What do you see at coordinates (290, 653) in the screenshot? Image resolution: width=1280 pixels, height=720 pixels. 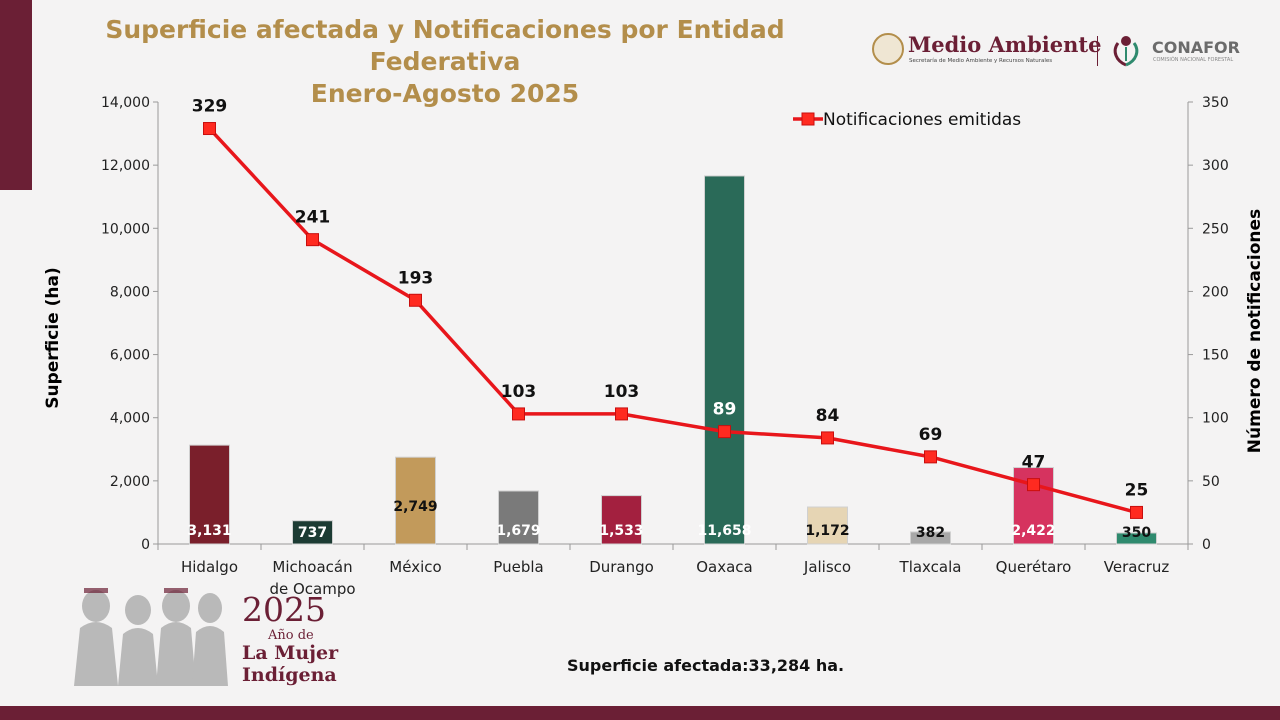 I see `badge-line-2: La Mujer` at bounding box center [290, 653].